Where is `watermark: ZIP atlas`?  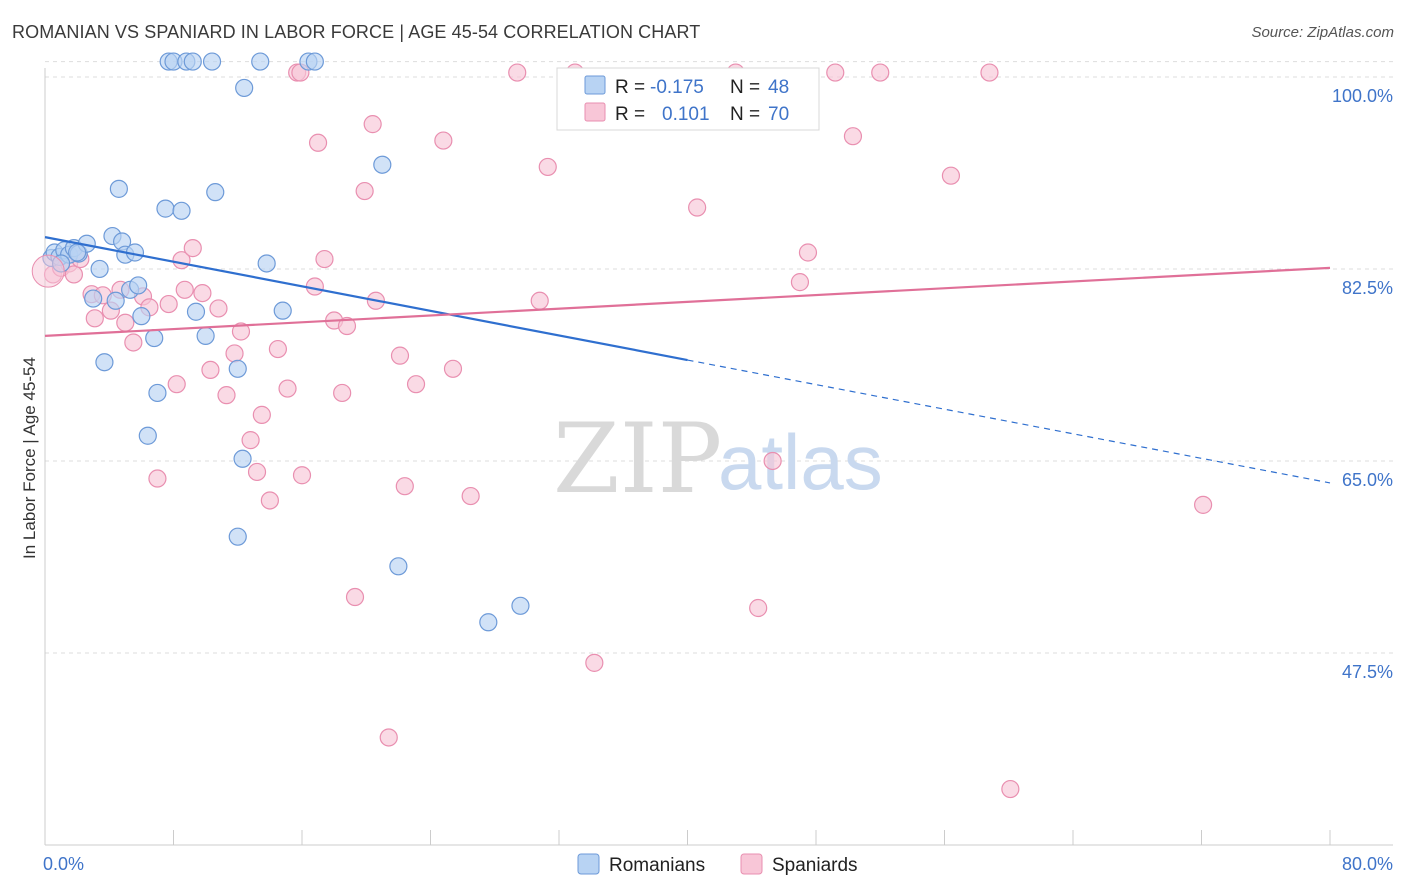
watermark: ZIP atlas is located at coordinates (718, 459).